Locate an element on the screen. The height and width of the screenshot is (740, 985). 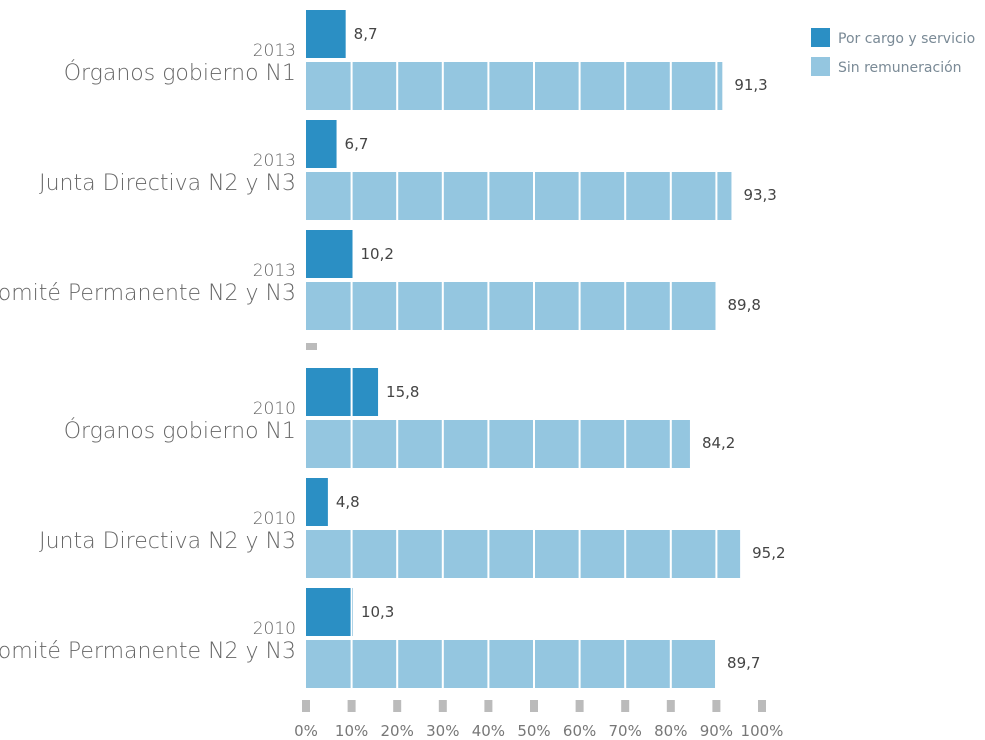
legend-label: Sin remuneración is located at coordinates (900, 68).